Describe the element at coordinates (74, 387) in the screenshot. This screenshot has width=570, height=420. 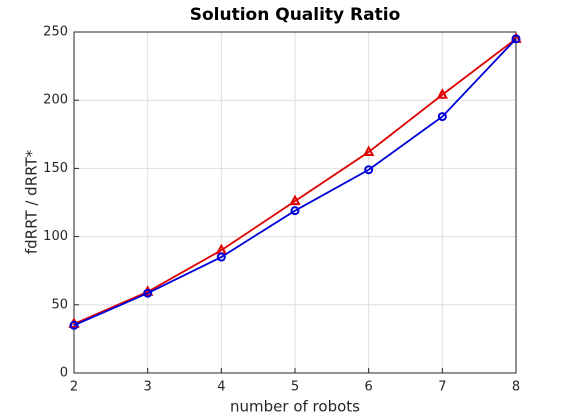
I see `x-tick-label: 2` at that location.